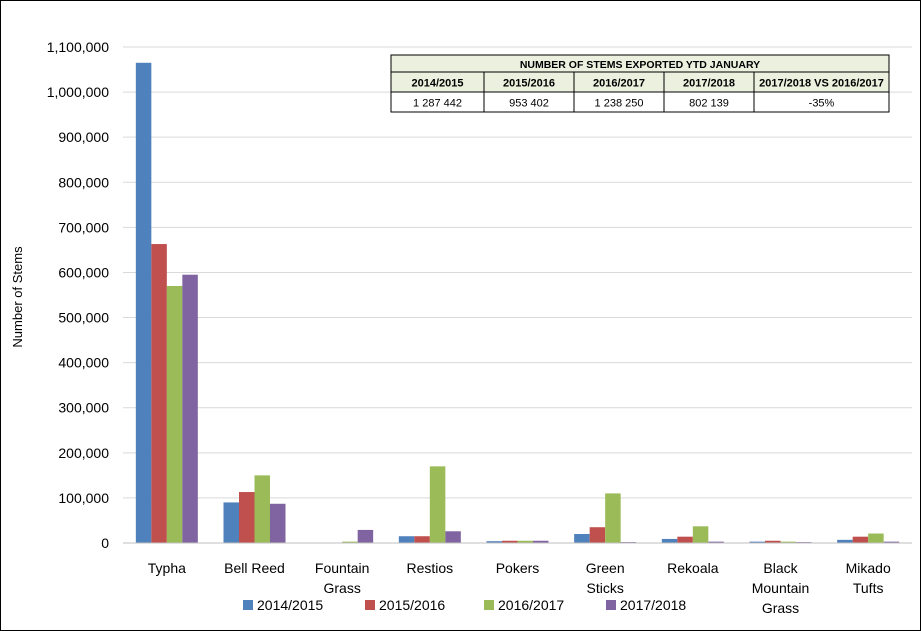 The width and height of the screenshot is (921, 631). What do you see at coordinates (429, 568) in the screenshot?
I see `x-tick-label: Restios` at bounding box center [429, 568].